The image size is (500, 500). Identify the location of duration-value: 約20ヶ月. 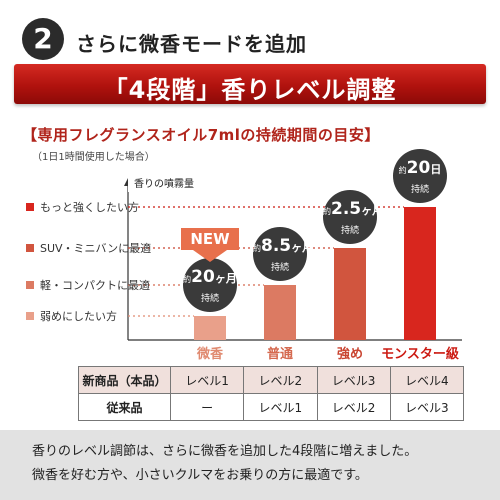
(210, 277).